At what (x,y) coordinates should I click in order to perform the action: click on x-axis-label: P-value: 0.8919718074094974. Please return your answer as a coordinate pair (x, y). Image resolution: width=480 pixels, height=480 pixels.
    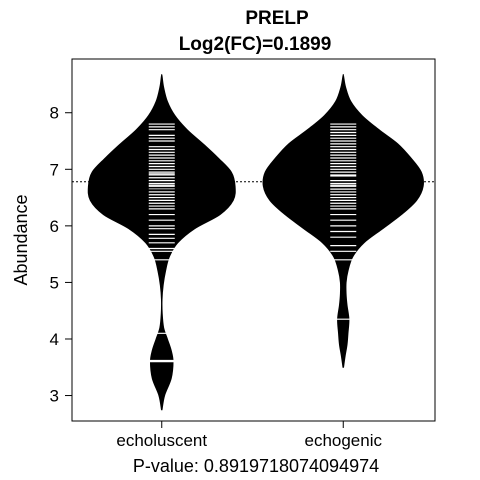
    Looking at the image, I should click on (256, 466).